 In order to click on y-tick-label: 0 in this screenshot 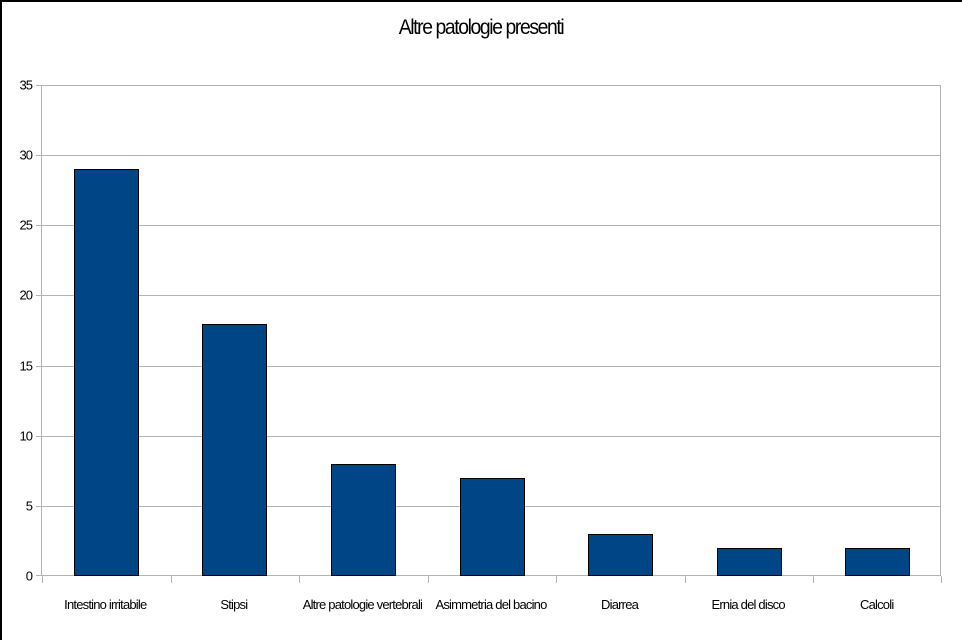, I will do `click(29, 576)`.